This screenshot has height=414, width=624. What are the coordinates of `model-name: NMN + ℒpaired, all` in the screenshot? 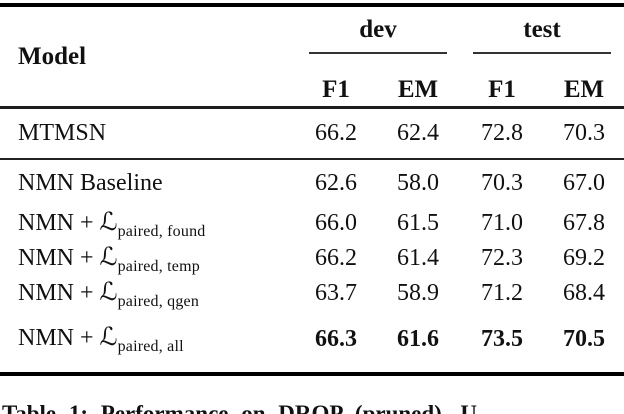 It's located at (148, 339).